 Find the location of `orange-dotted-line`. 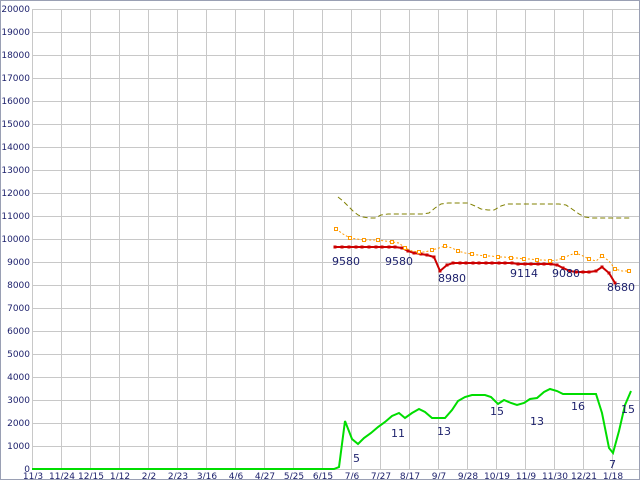

orange-dotted-line is located at coordinates (482, 250).